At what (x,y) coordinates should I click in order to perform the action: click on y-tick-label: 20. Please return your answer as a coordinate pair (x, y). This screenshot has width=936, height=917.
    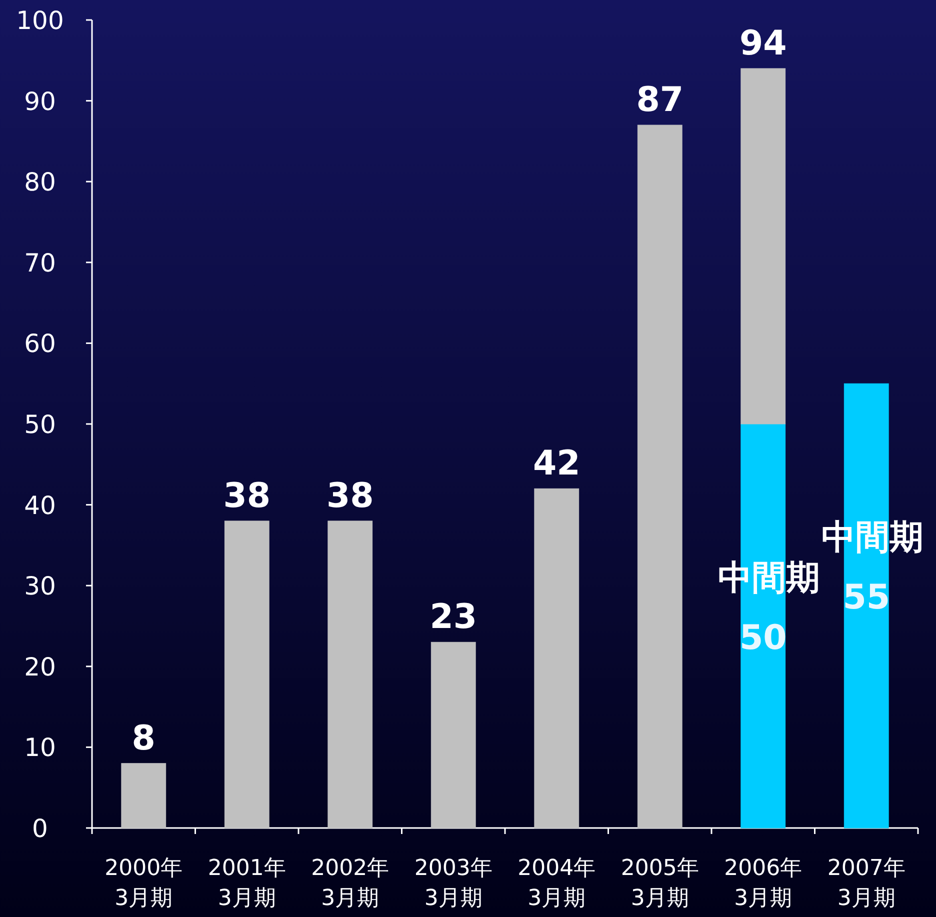
    Looking at the image, I should click on (40, 667).